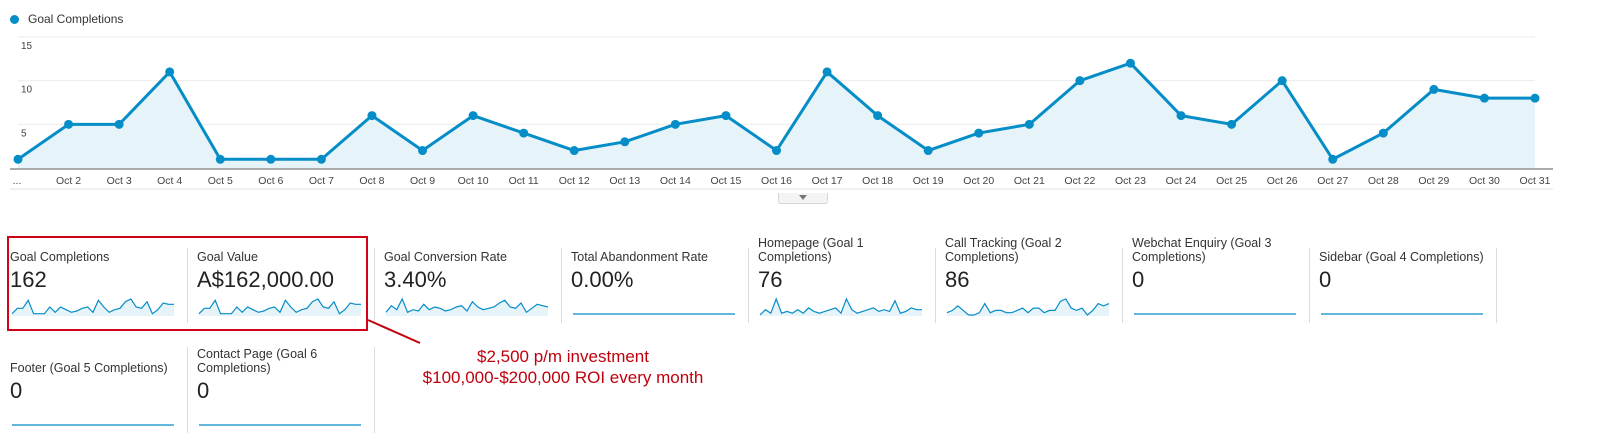 The width and height of the screenshot is (1603, 443). Describe the element at coordinates (1218, 275) in the screenshot. I see `metric-card: Webchat Enquiry (Goal 3 Completions) 0` at that location.